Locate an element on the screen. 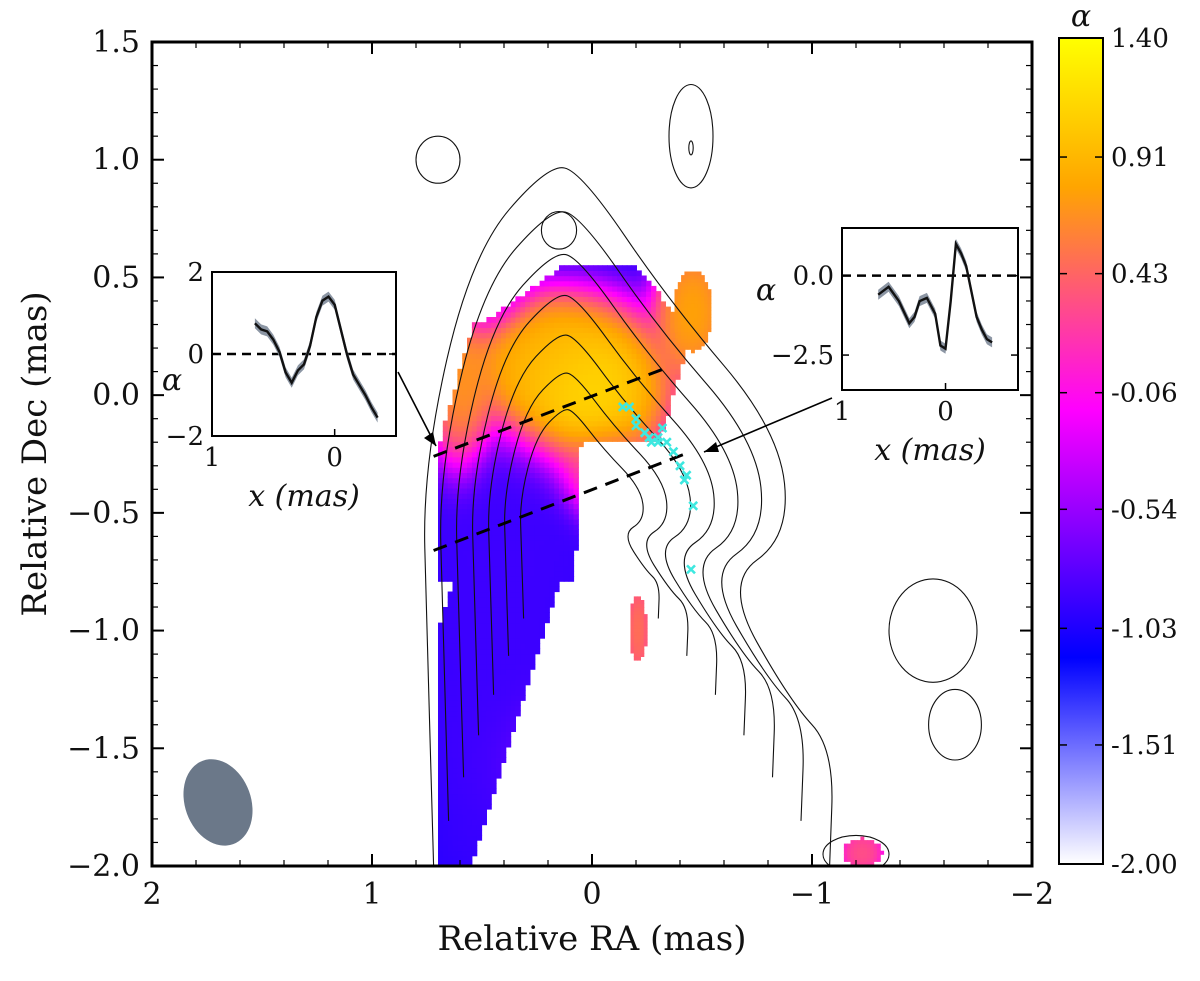 This screenshot has width=1200, height=981. contour-line is located at coordinates (615, 515).